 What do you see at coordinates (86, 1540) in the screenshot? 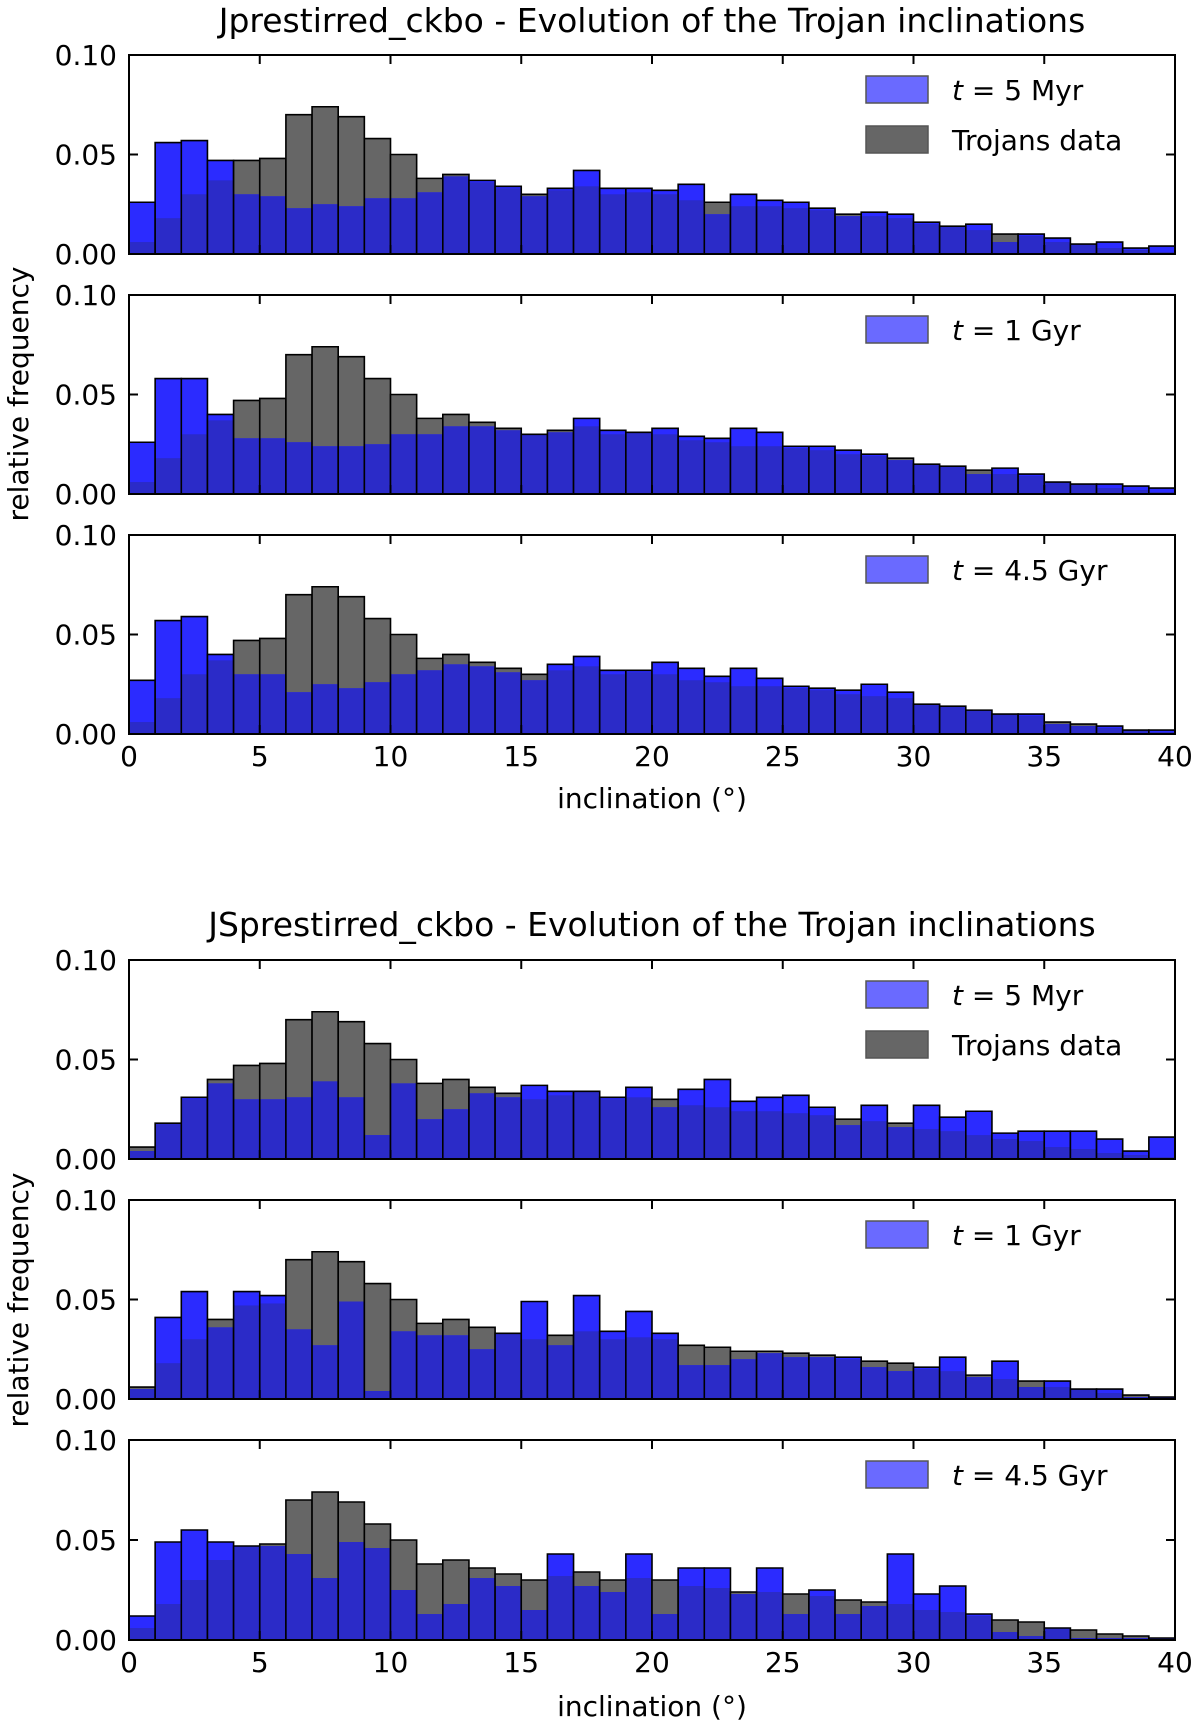
I see `ytick-label: 0.05` at bounding box center [86, 1540].